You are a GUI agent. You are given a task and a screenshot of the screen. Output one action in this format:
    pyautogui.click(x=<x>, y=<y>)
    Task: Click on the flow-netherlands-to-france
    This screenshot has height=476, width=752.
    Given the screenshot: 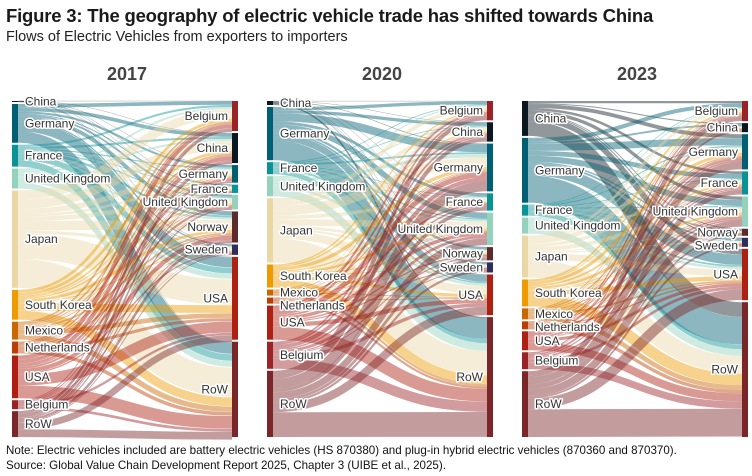 What is the action you would take?
    pyautogui.click(x=635, y=255)
    